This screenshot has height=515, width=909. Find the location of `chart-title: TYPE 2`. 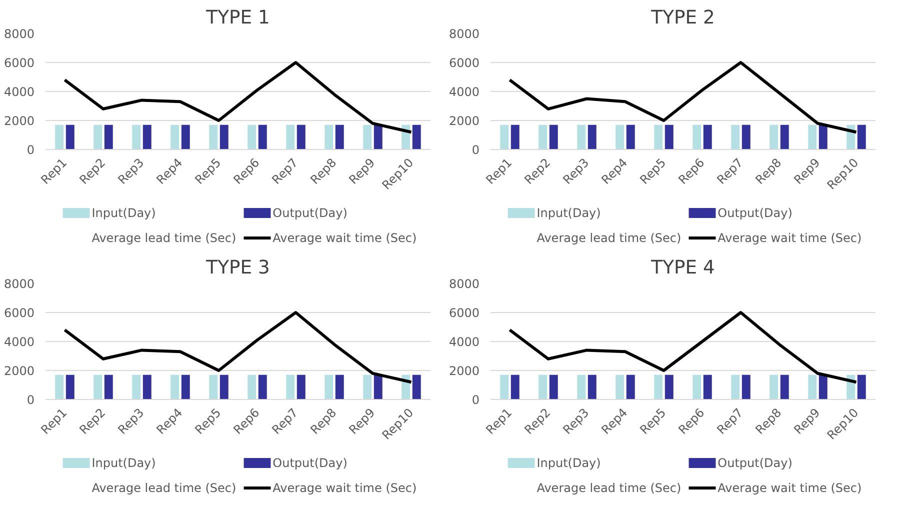

chart-title: TYPE 2 is located at coordinates (682, 18).